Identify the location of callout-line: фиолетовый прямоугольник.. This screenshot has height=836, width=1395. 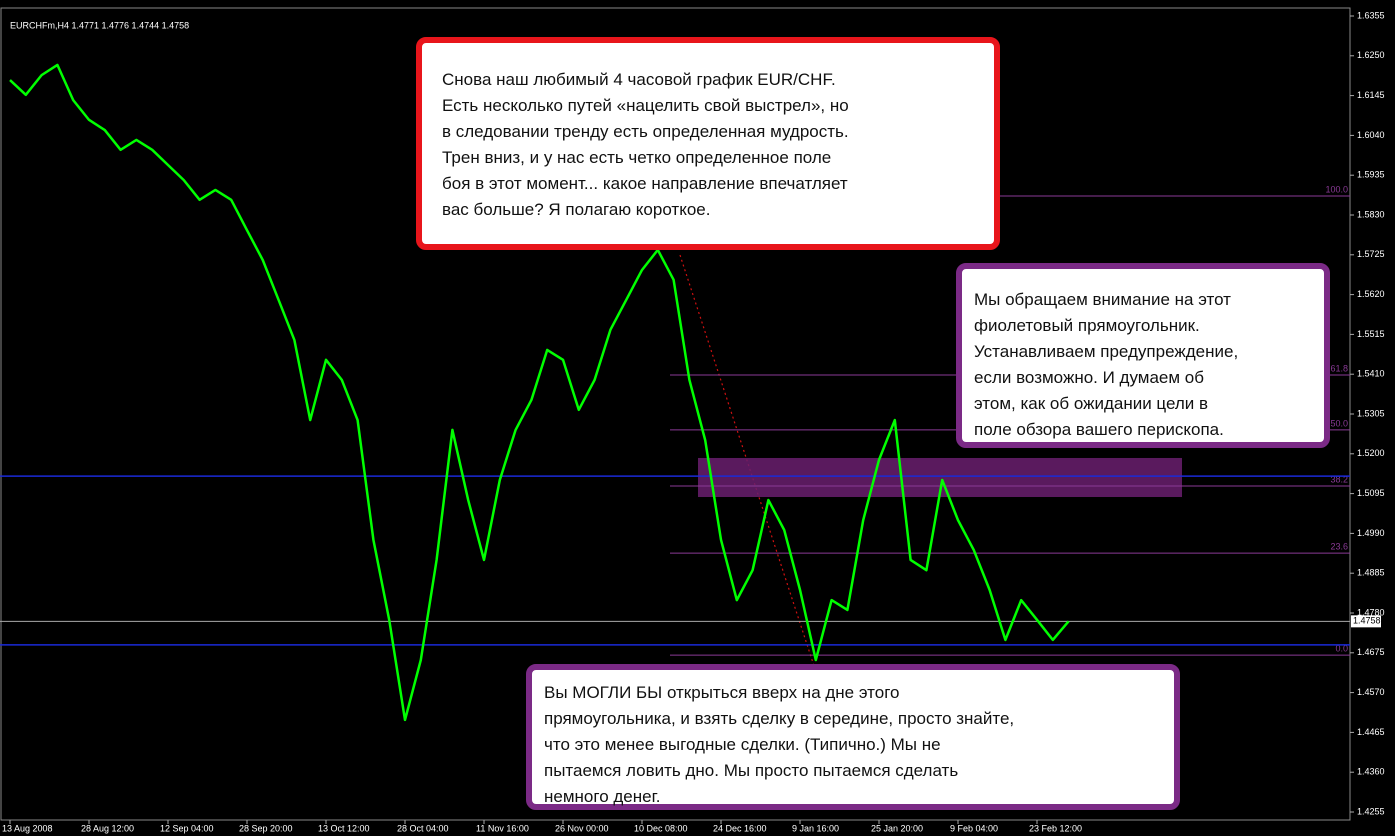
(1087, 325).